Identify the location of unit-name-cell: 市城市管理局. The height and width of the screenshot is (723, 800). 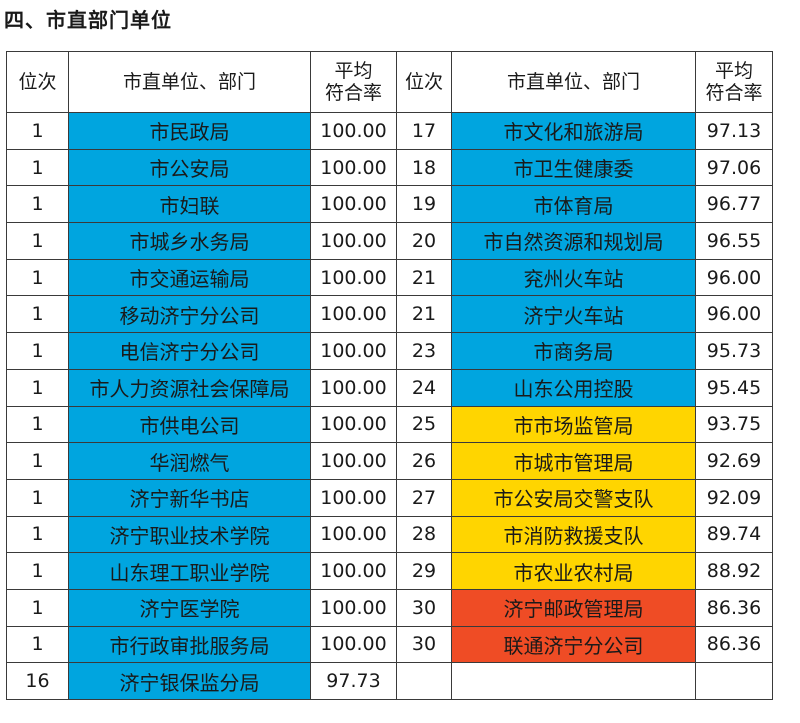
(573, 461).